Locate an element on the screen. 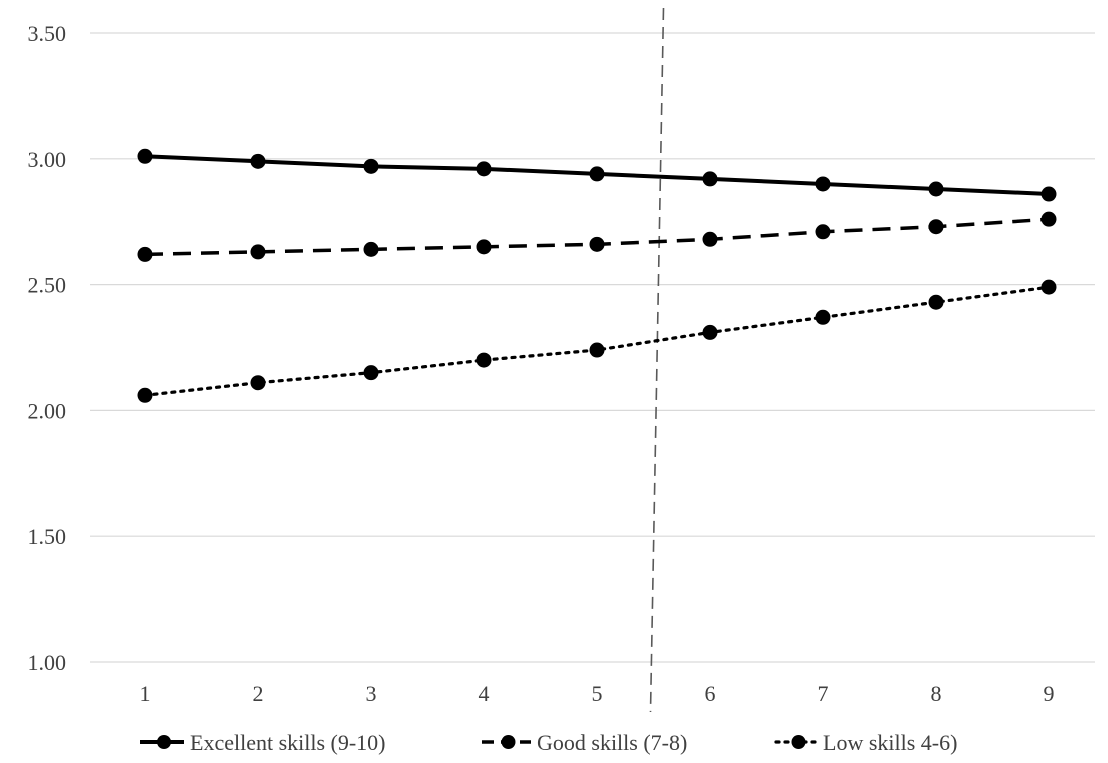 The width and height of the screenshot is (1108, 763). x-axis-tick-labels: 1 2 3 4 5 6 7 8 9 is located at coordinates (597, 693).